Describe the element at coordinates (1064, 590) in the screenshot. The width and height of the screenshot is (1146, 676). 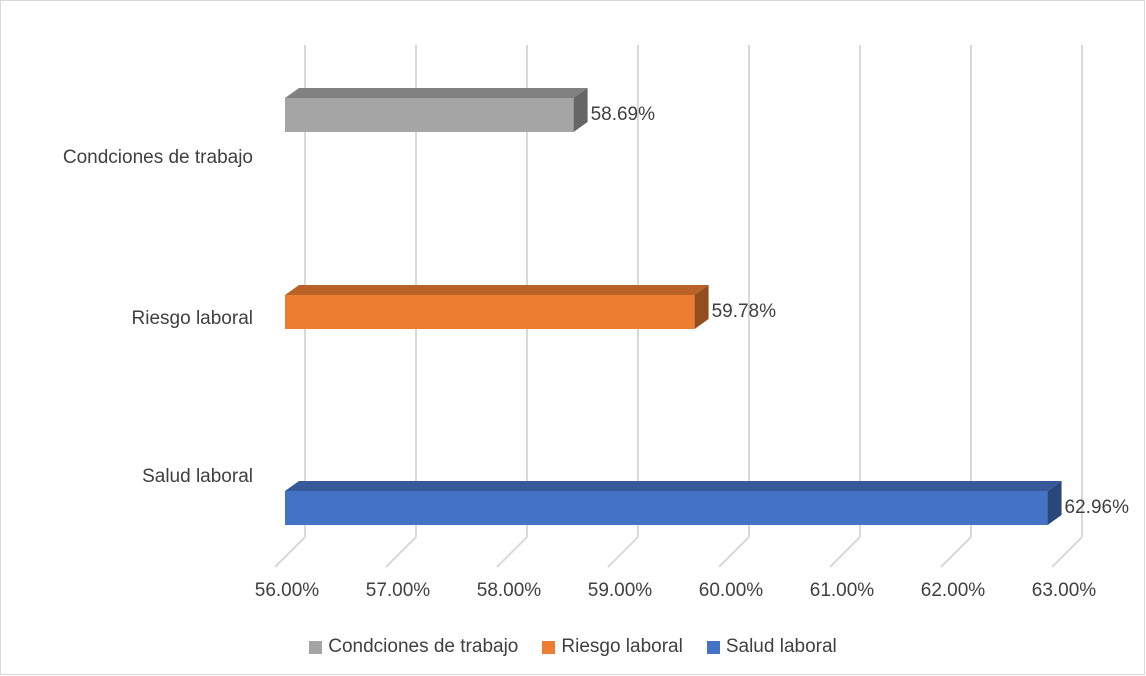
I see `x-tick-label: 63.00%` at that location.